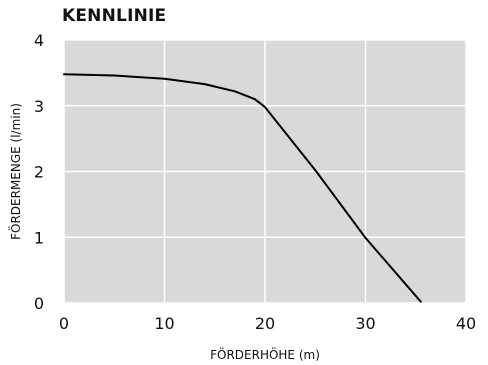 The width and height of the screenshot is (488, 365). I want to click on y-axis-label: FÖRDERMENGE (l/min), so click(15, 171).